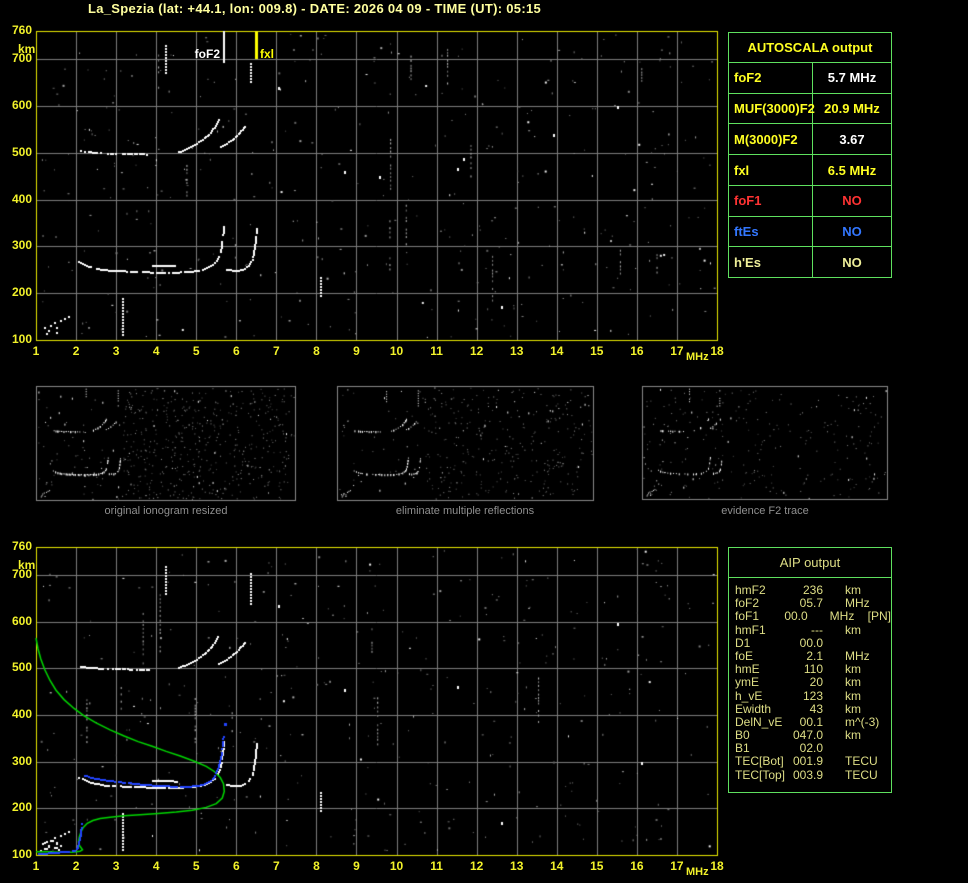  What do you see at coordinates (810, 48) in the screenshot?
I see `autoscala-table-header: AUTOSCALA output` at bounding box center [810, 48].